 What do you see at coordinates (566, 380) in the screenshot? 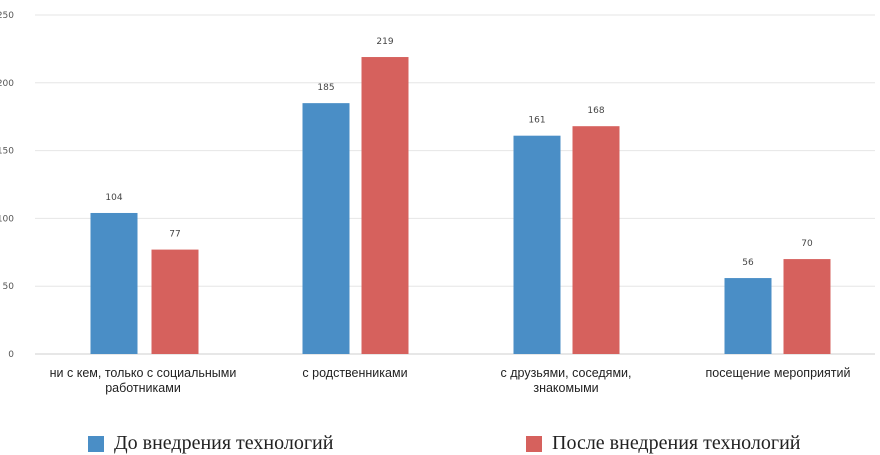
I see `x-tick-label: с друзьями, соседями, знакомыми` at bounding box center [566, 380].